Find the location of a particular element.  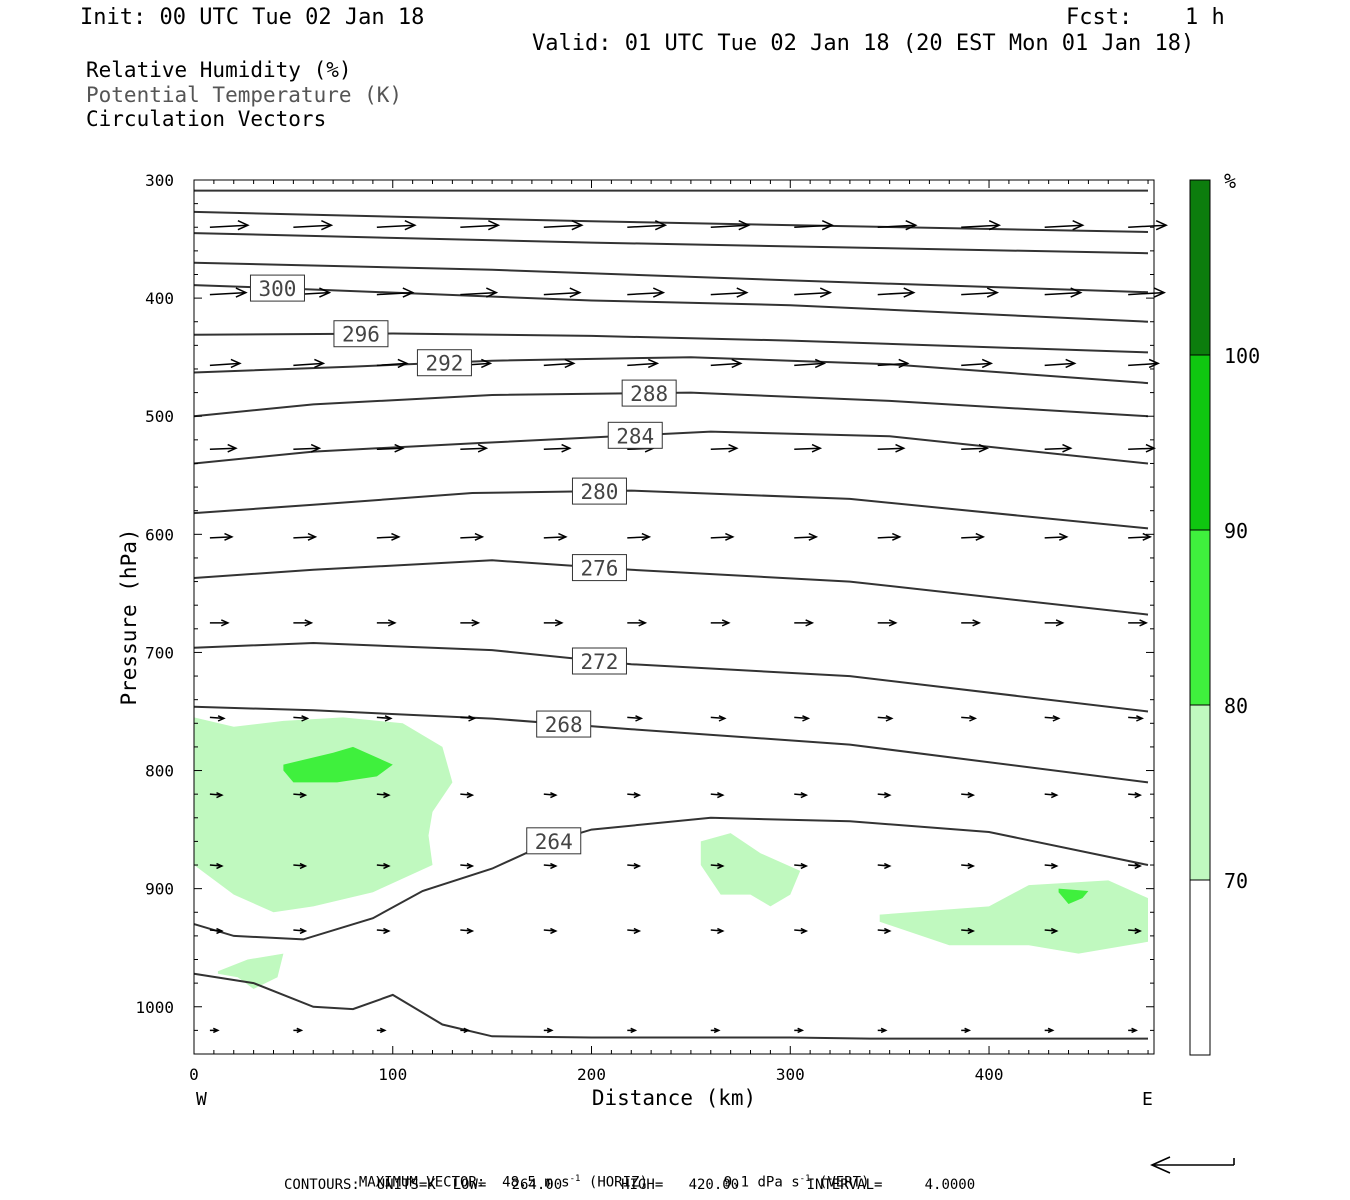

contour-label: 276 is located at coordinates (599, 569).